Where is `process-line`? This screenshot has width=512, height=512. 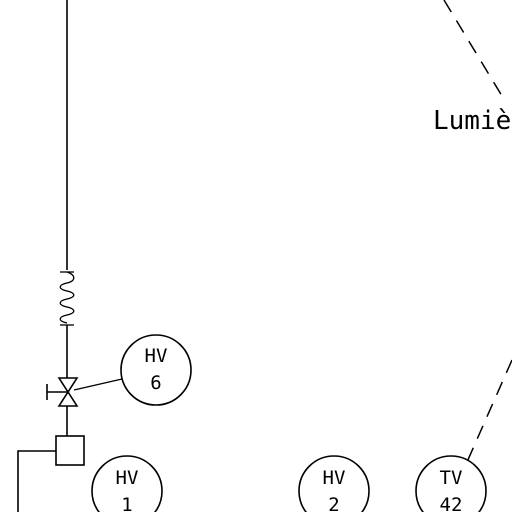 process-line is located at coordinates (36, 481).